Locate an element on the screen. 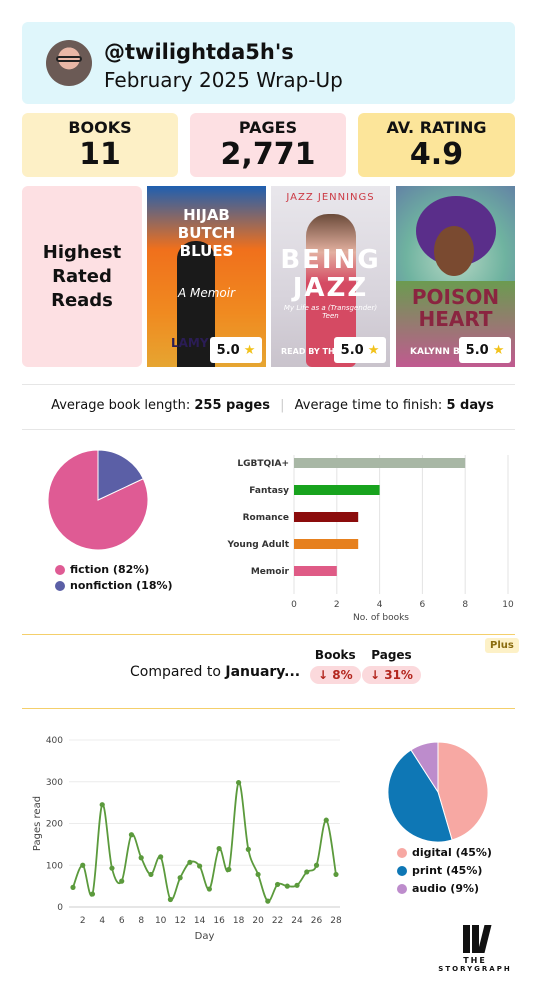 This screenshot has height=1000, width=545. x-tick-label: 24 is located at coordinates (297, 921).